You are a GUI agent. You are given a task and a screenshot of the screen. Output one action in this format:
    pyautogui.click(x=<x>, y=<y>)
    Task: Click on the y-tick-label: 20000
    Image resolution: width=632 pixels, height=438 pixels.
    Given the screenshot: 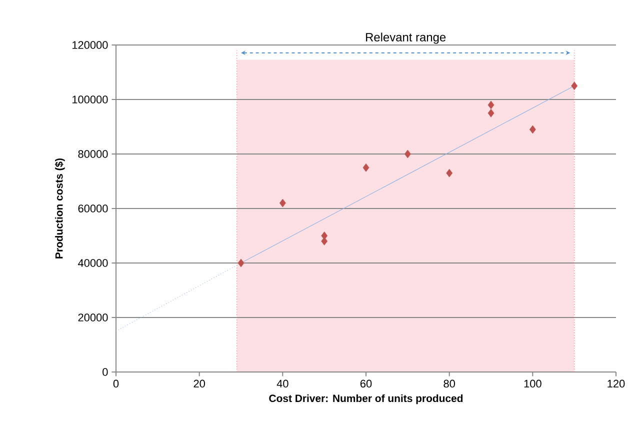 What is the action you would take?
    pyautogui.click(x=93, y=318)
    